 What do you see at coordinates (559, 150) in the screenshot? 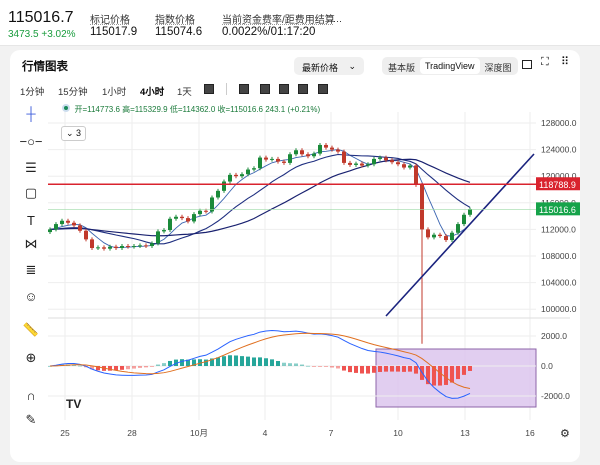
I see `price-tick-label: 124000.0` at bounding box center [559, 150].